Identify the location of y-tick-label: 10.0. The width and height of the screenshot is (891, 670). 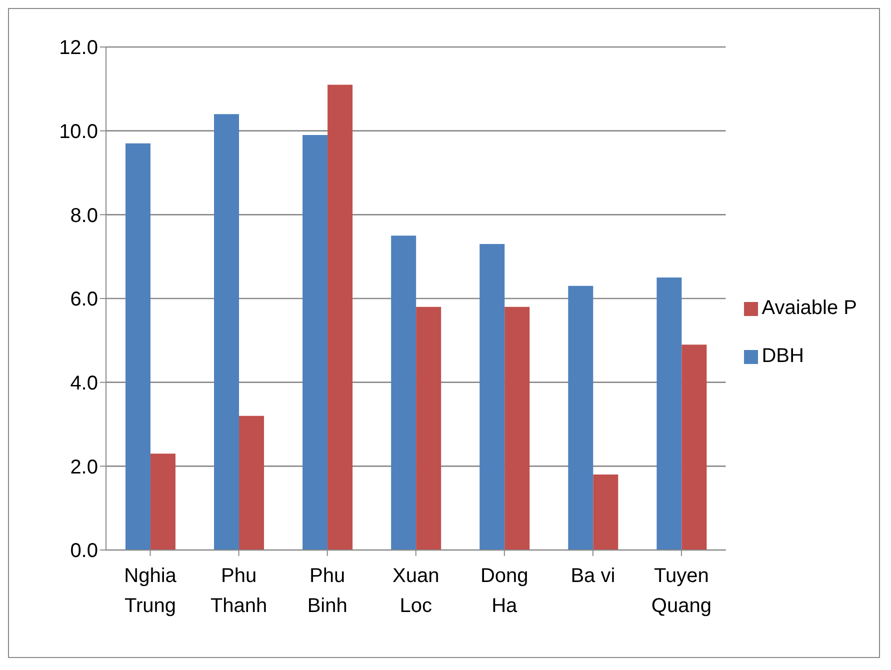
(78, 131).